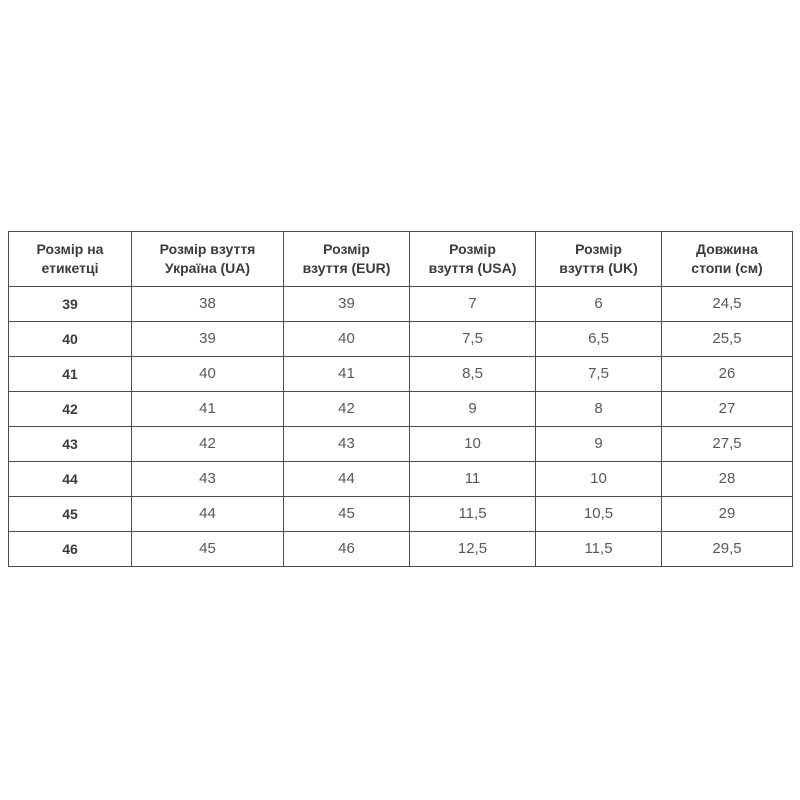 The image size is (800, 800). I want to click on table-row: 42 41 42 9 8 27, so click(400, 409).